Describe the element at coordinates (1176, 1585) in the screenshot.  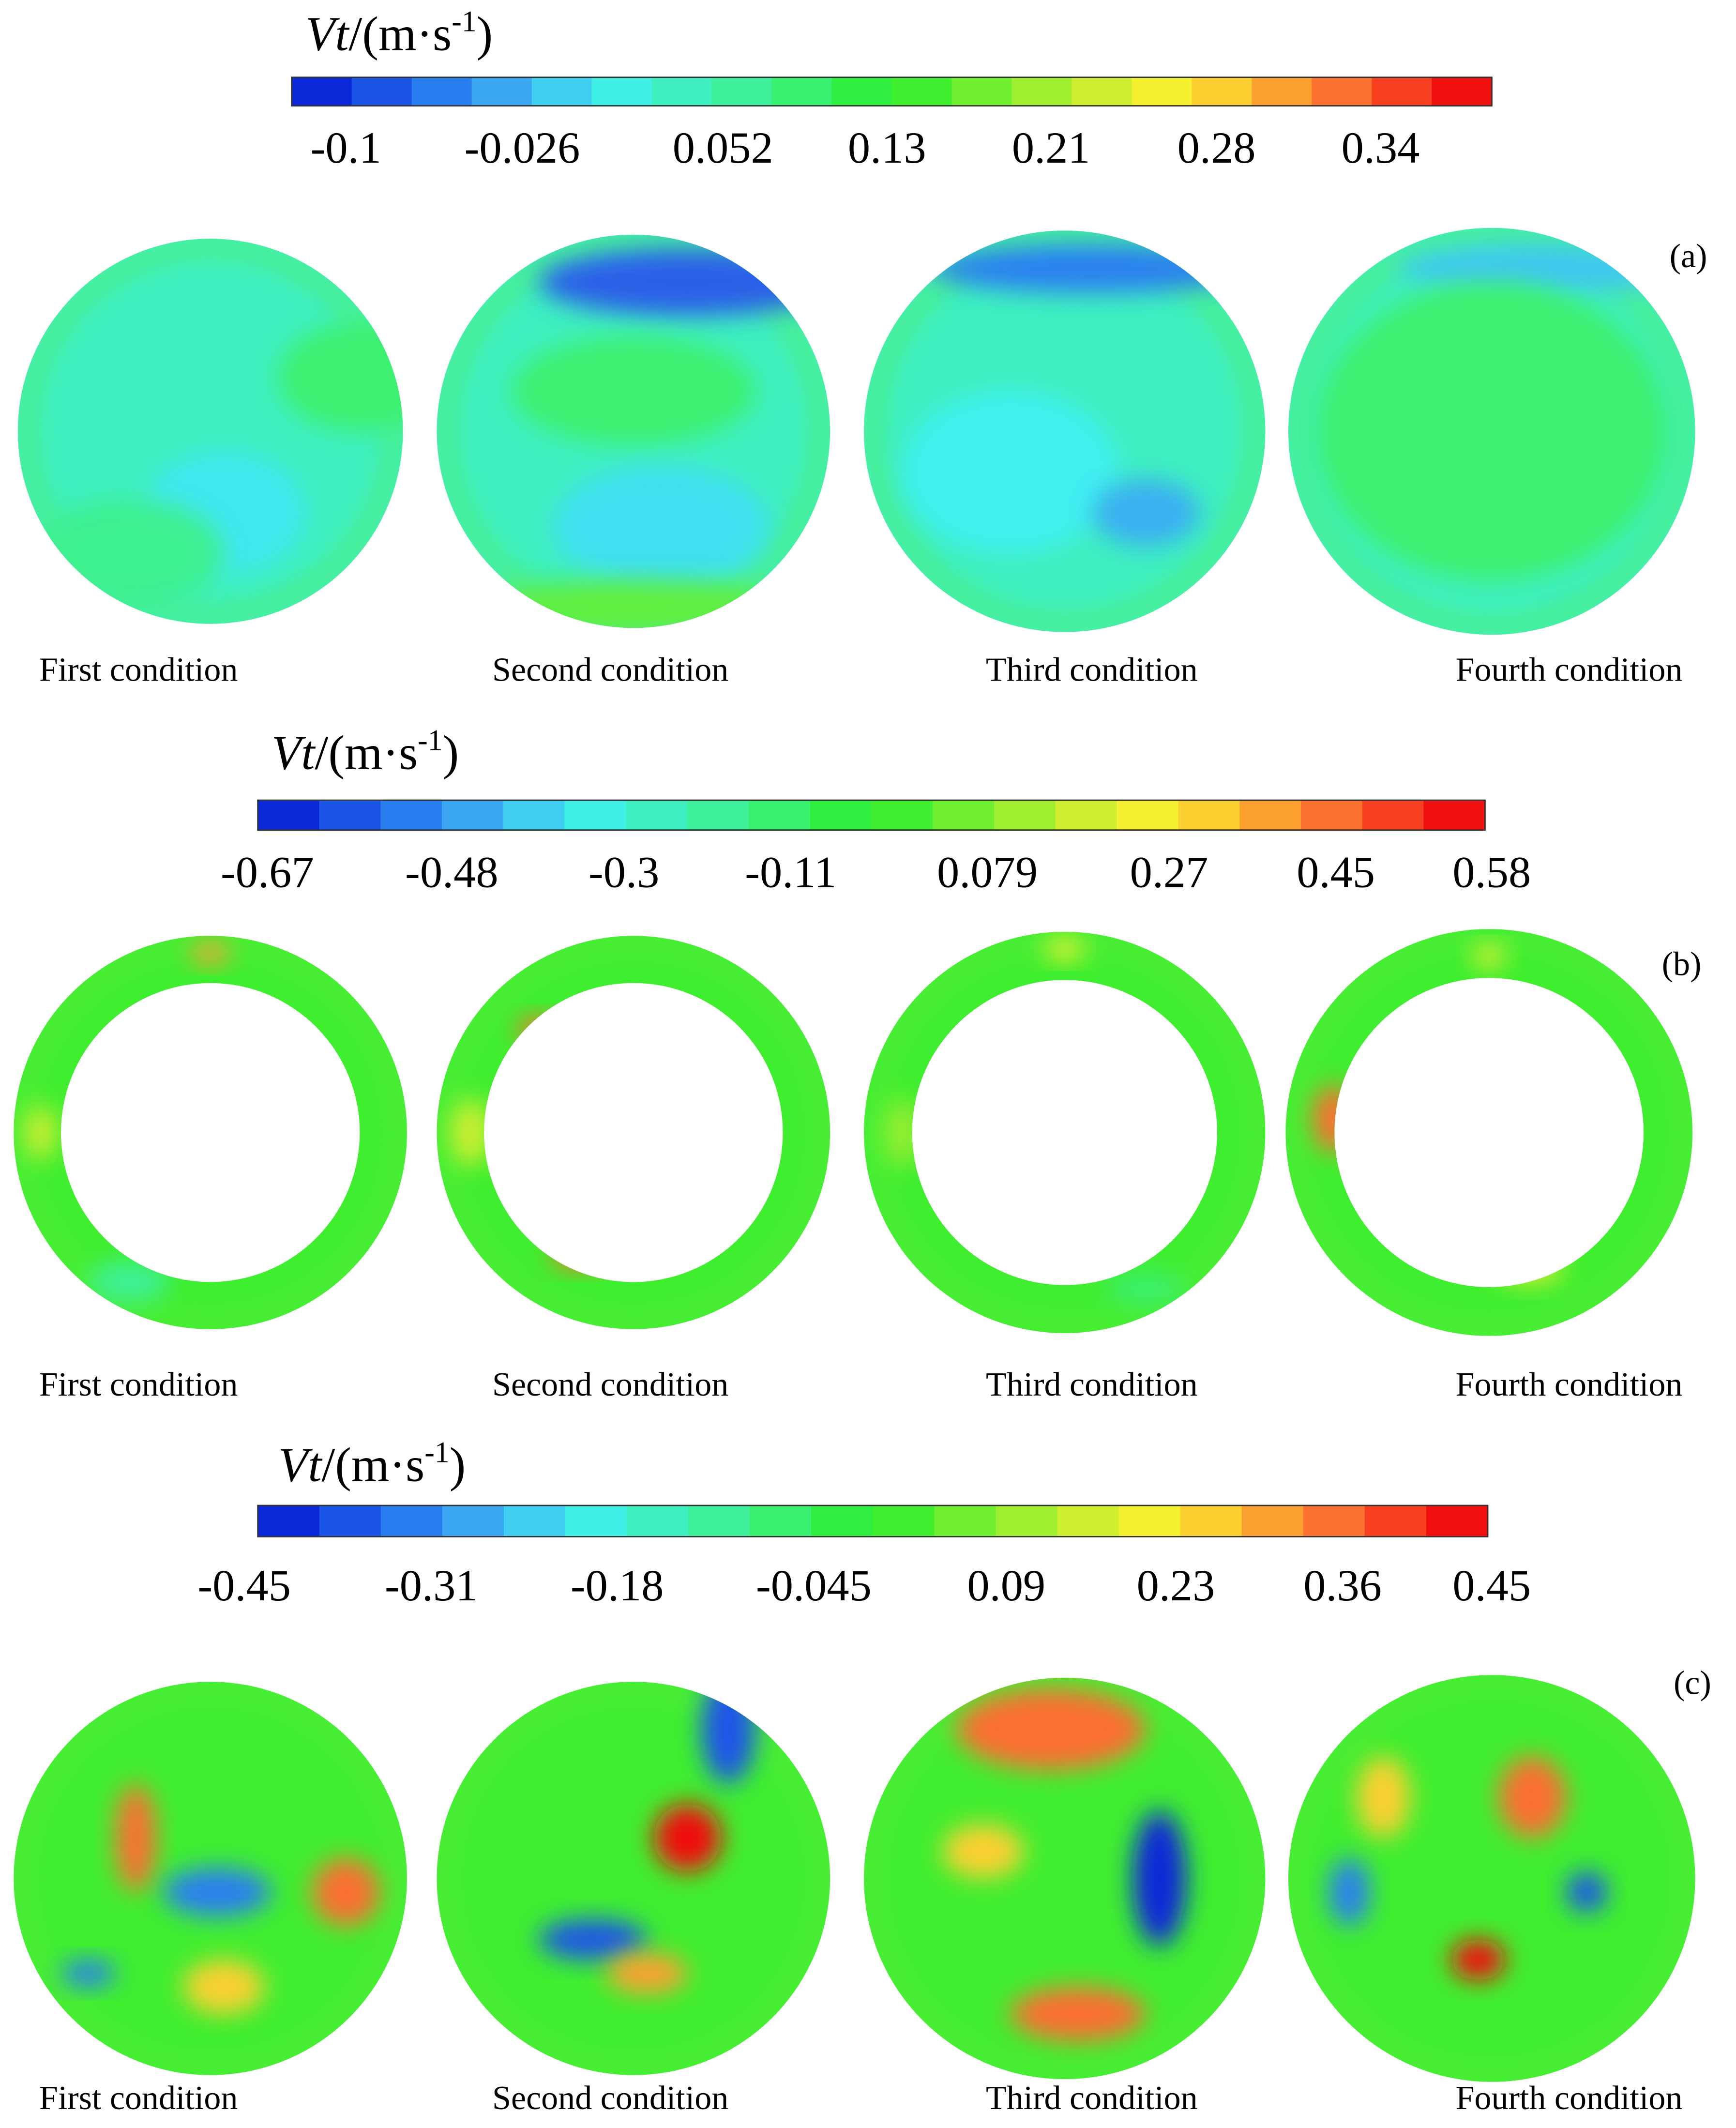
I see `colorbar-tick-label: 0.23` at that location.